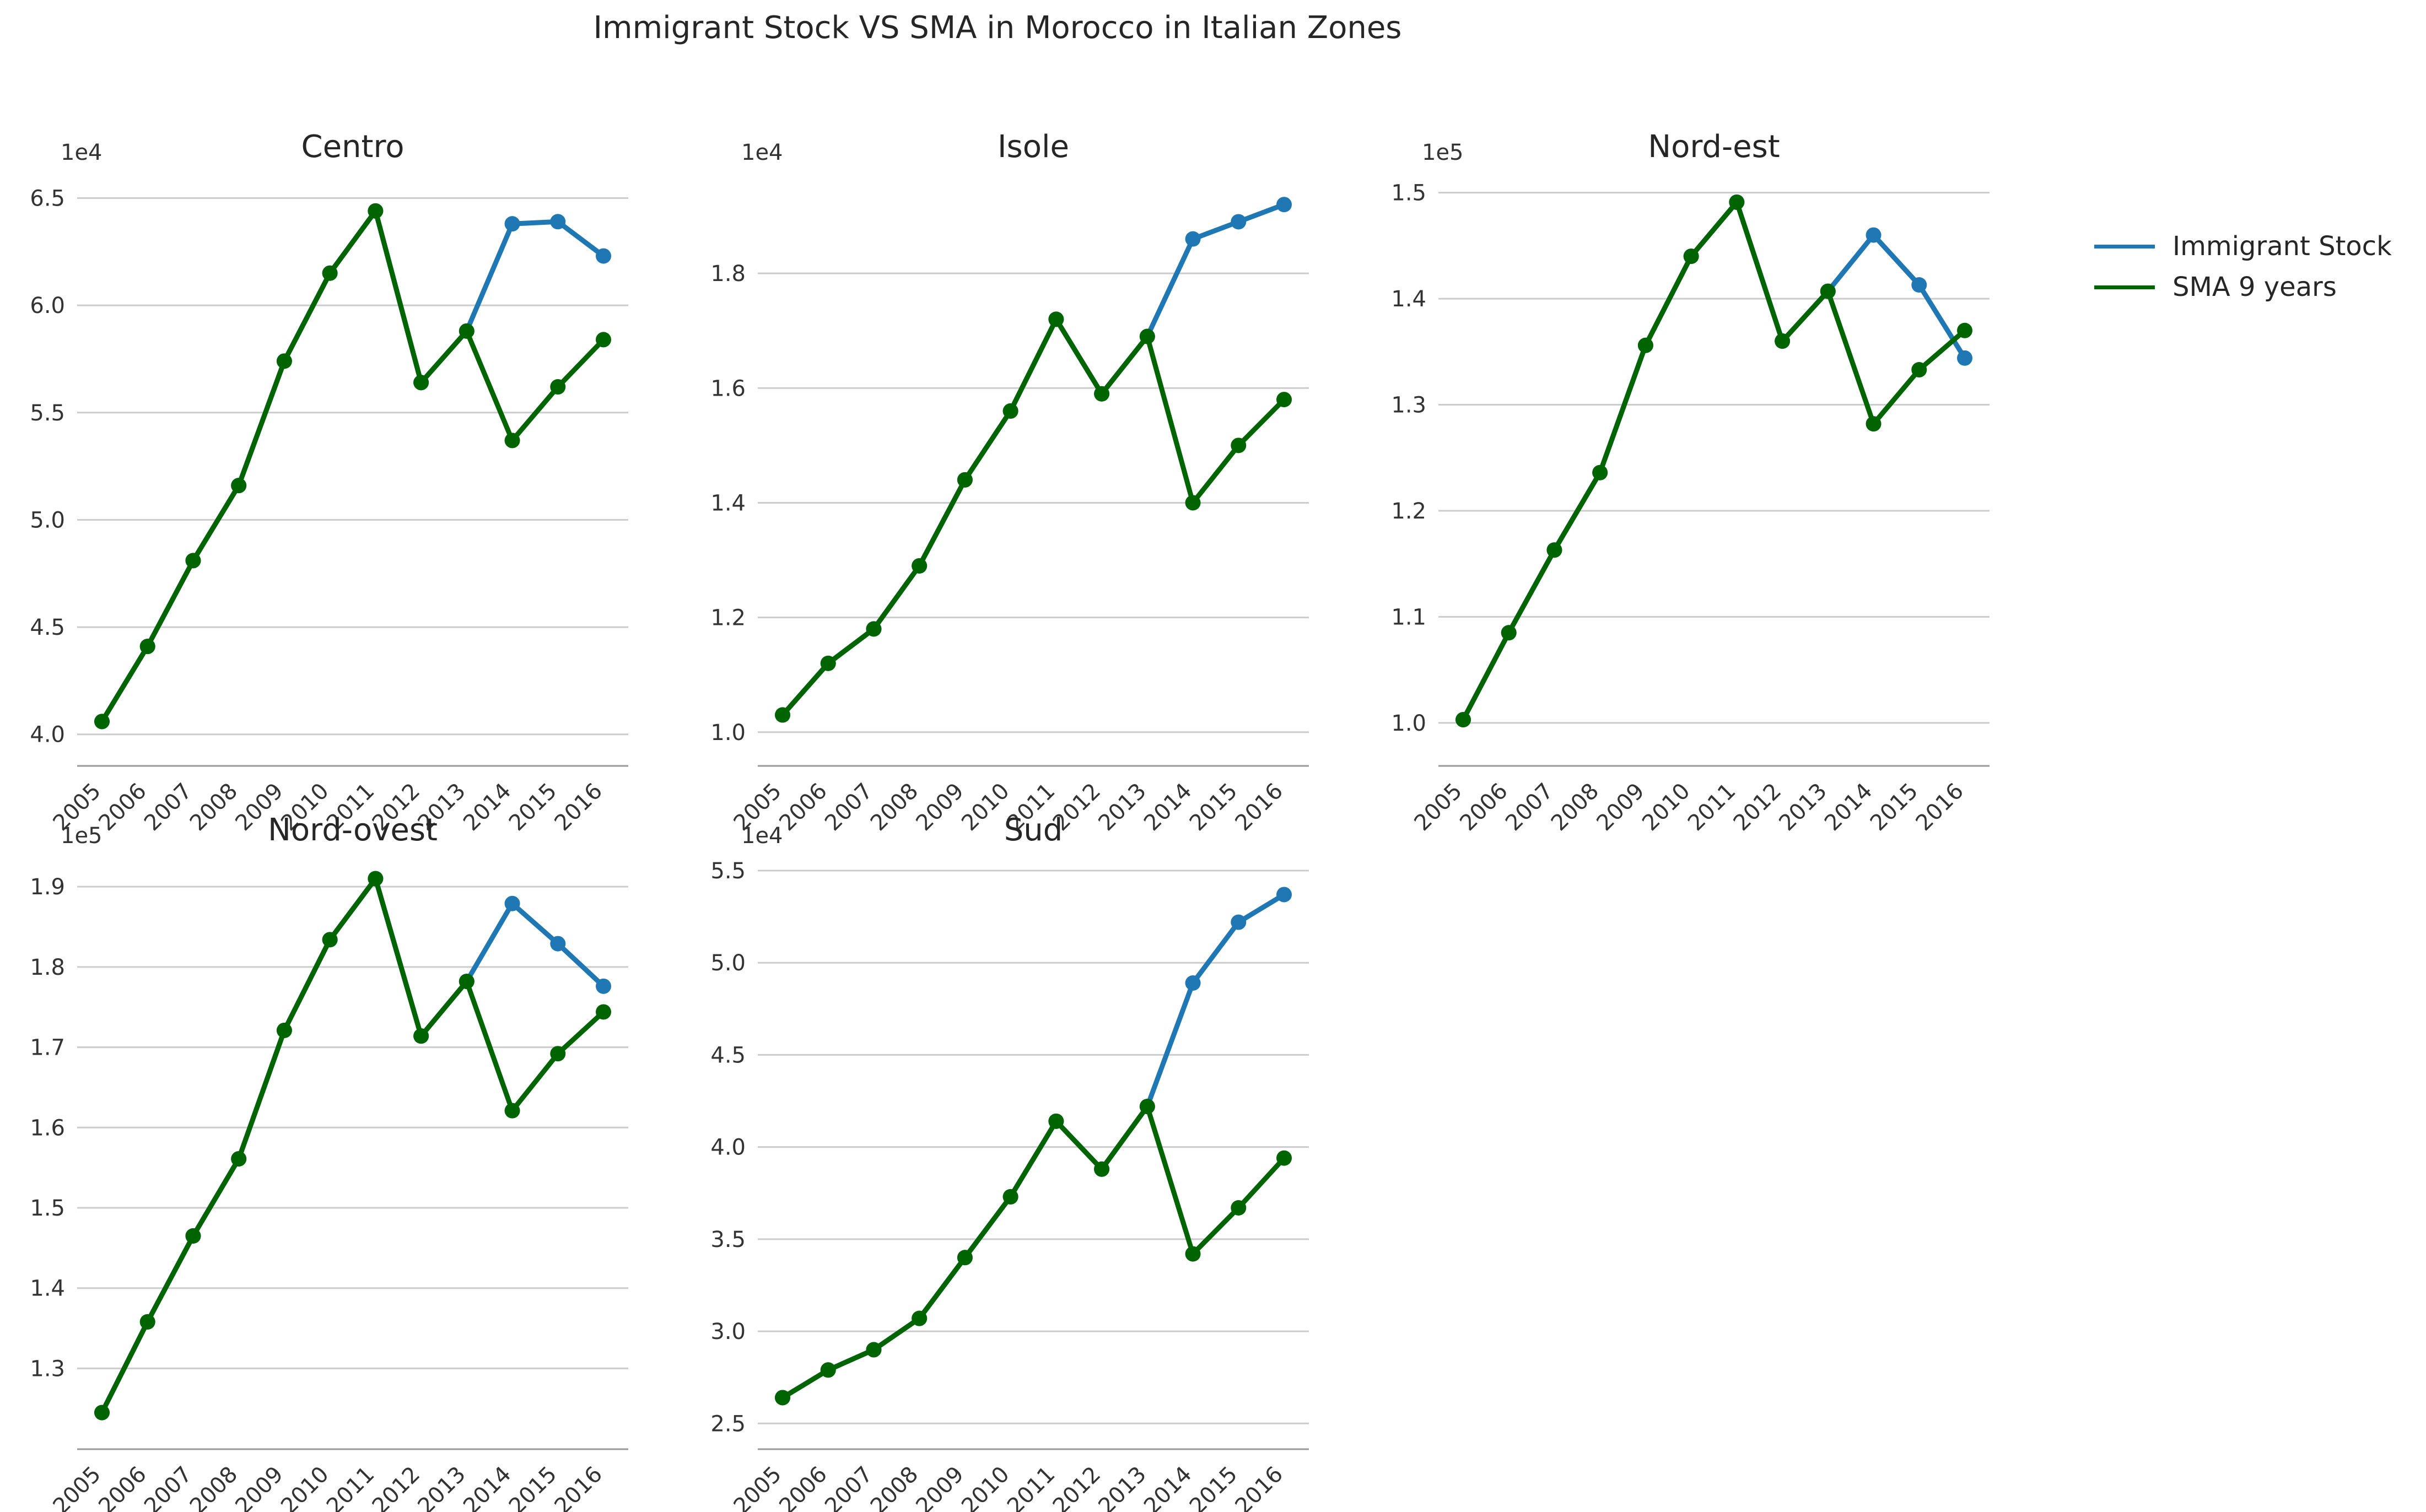 The image size is (2426, 1512). What do you see at coordinates (47, 198) in the screenshot?
I see `y-tick-label: 6.5` at bounding box center [47, 198].